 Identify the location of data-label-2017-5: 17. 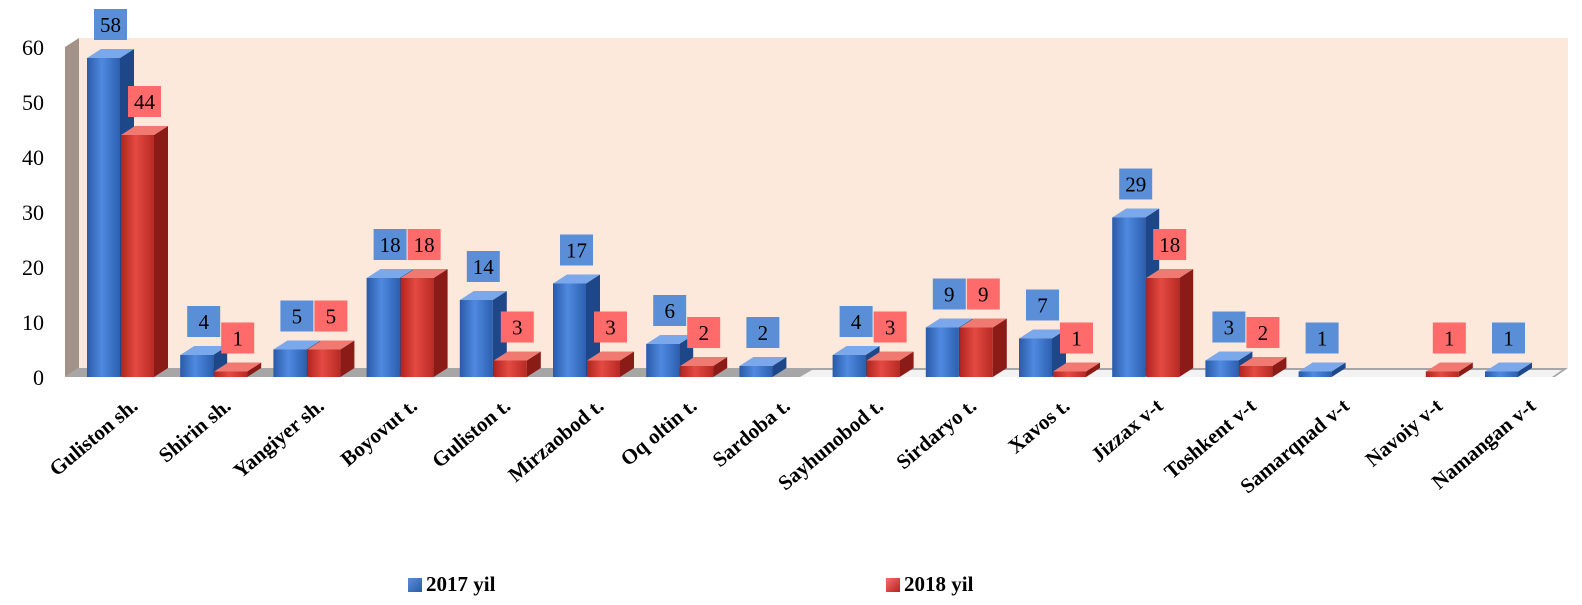
(576, 250).